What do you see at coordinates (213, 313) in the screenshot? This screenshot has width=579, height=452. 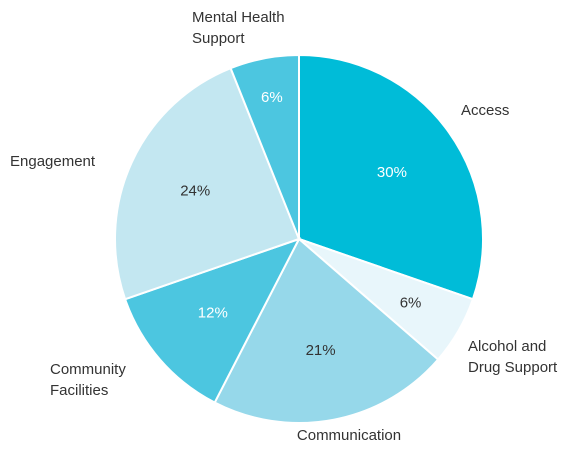 I see `pct-label-community-facilities: 12%` at bounding box center [213, 313].